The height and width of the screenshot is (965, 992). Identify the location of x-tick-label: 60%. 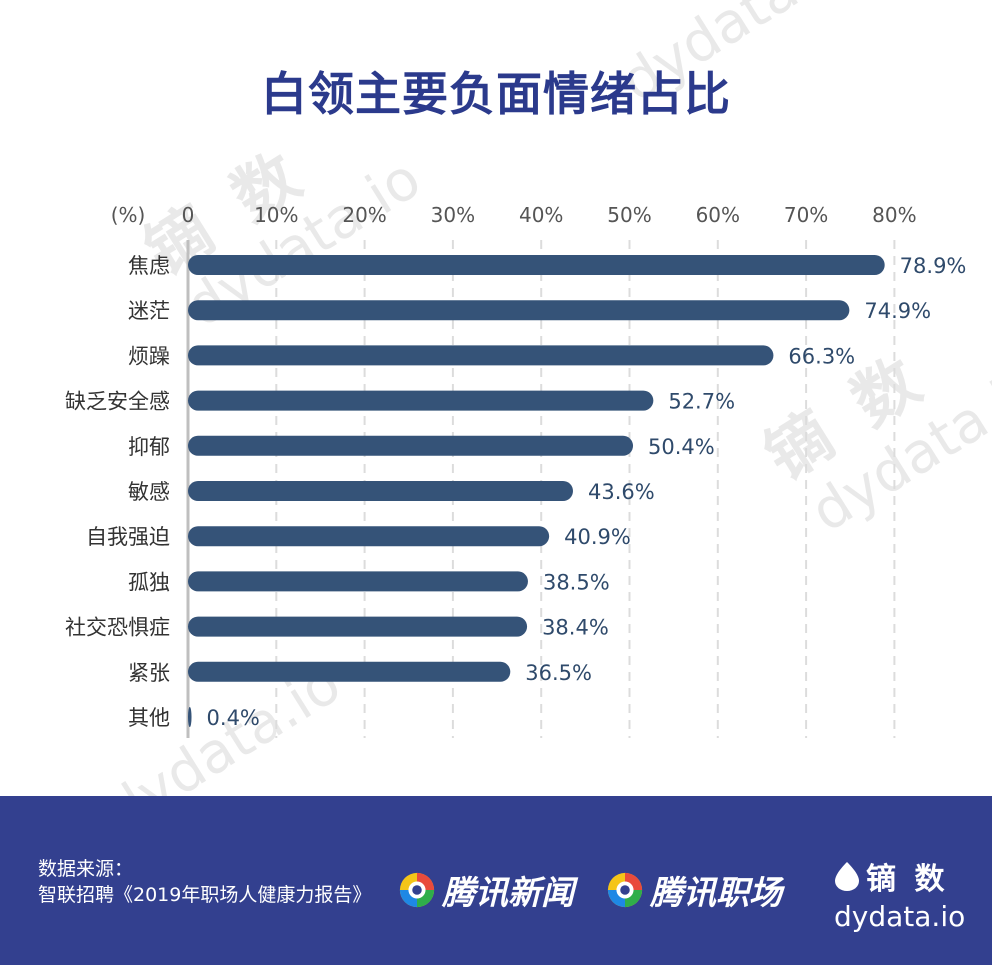
(718, 215).